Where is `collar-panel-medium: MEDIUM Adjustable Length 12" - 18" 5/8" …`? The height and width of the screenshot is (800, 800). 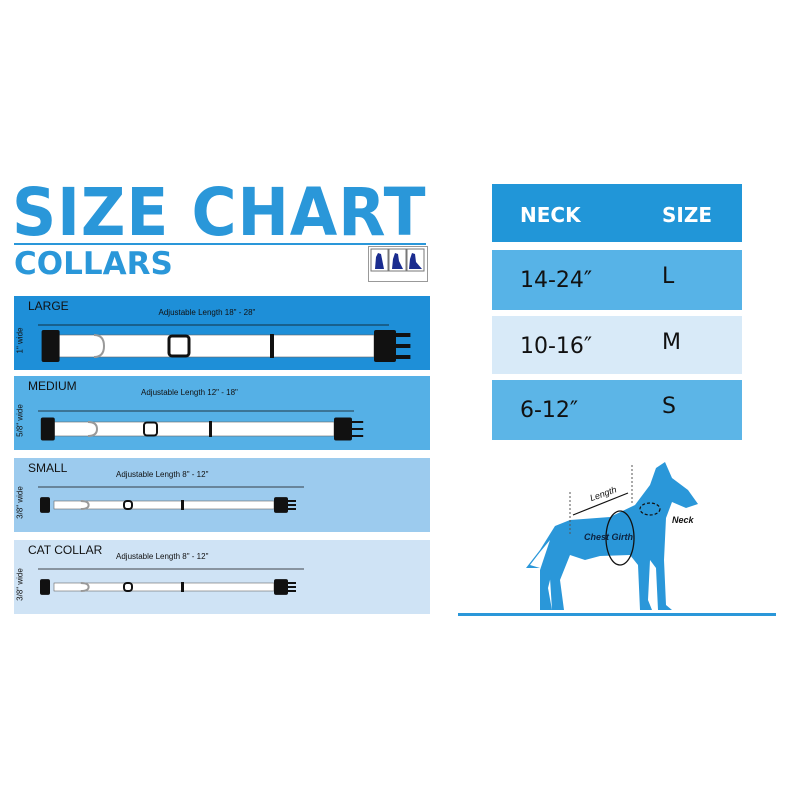
collar-panel-medium: MEDIUM Adjustable Length 12" - 18" 5/8" … is located at coordinates (222, 413).